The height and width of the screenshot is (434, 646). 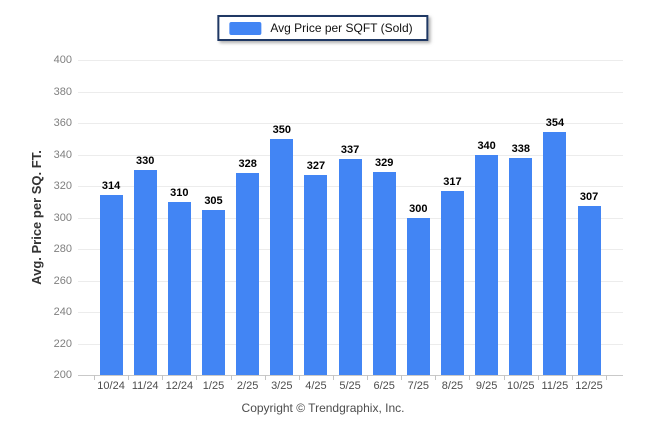 I want to click on x-tick-marks, so click(x=350, y=377).